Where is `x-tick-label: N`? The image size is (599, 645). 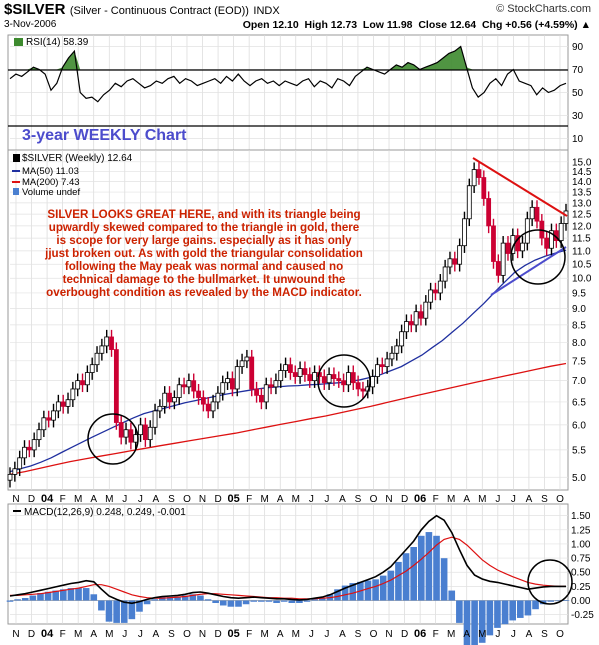 x-tick-label: N is located at coordinates (202, 499).